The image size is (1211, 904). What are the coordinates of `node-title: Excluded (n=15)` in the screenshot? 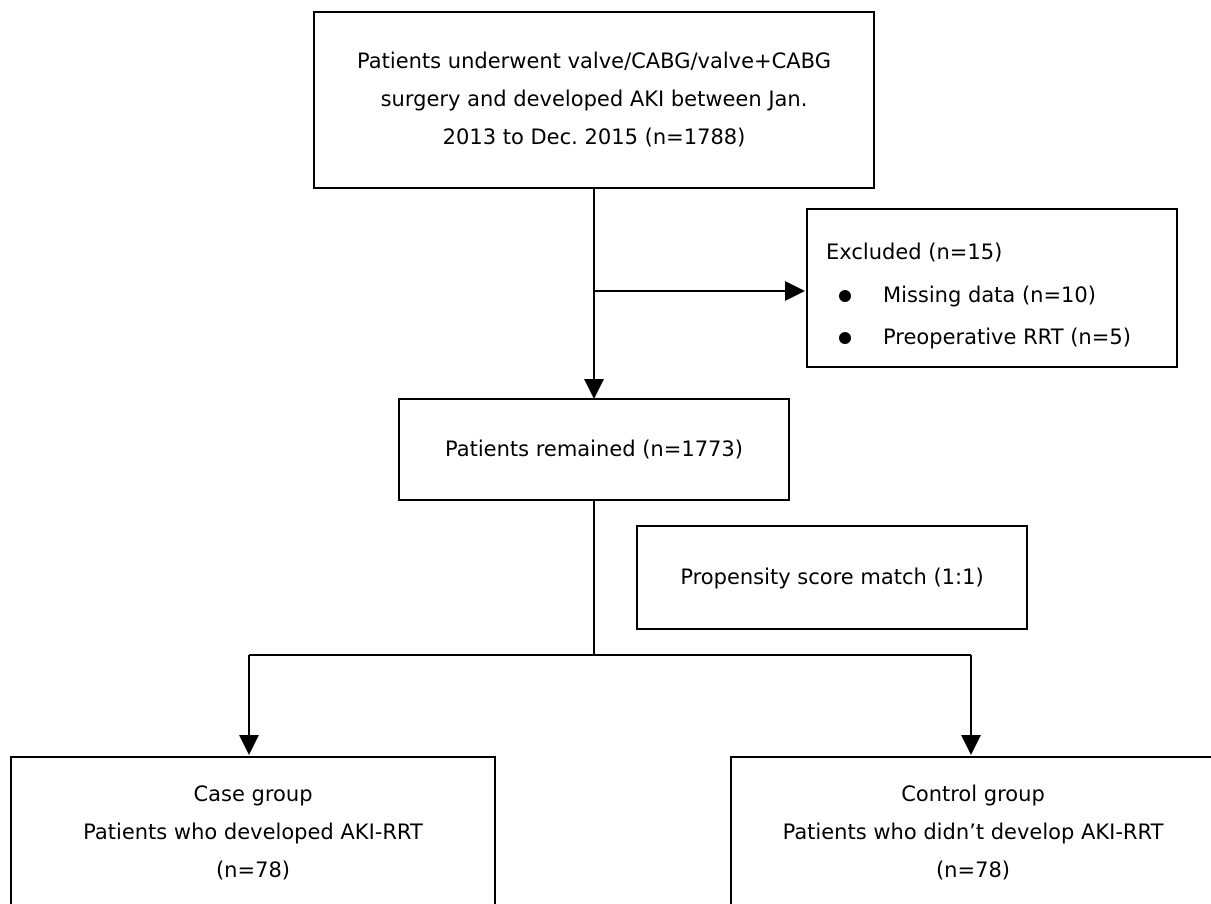 It's located at (914, 252).